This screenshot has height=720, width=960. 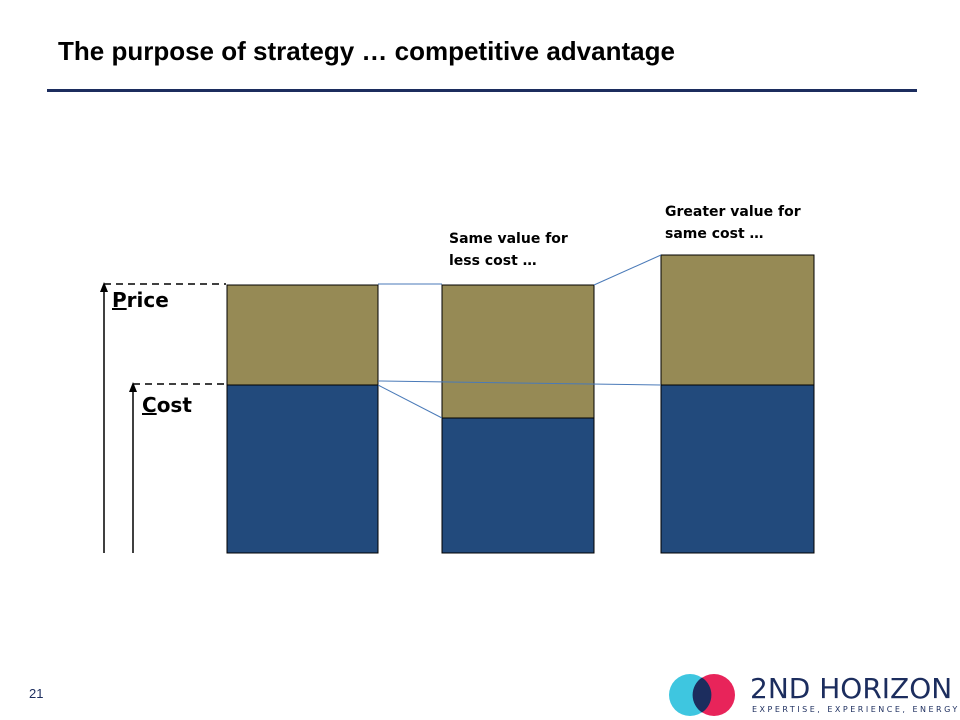 I want to click on title-divider, so click(x=482, y=90).